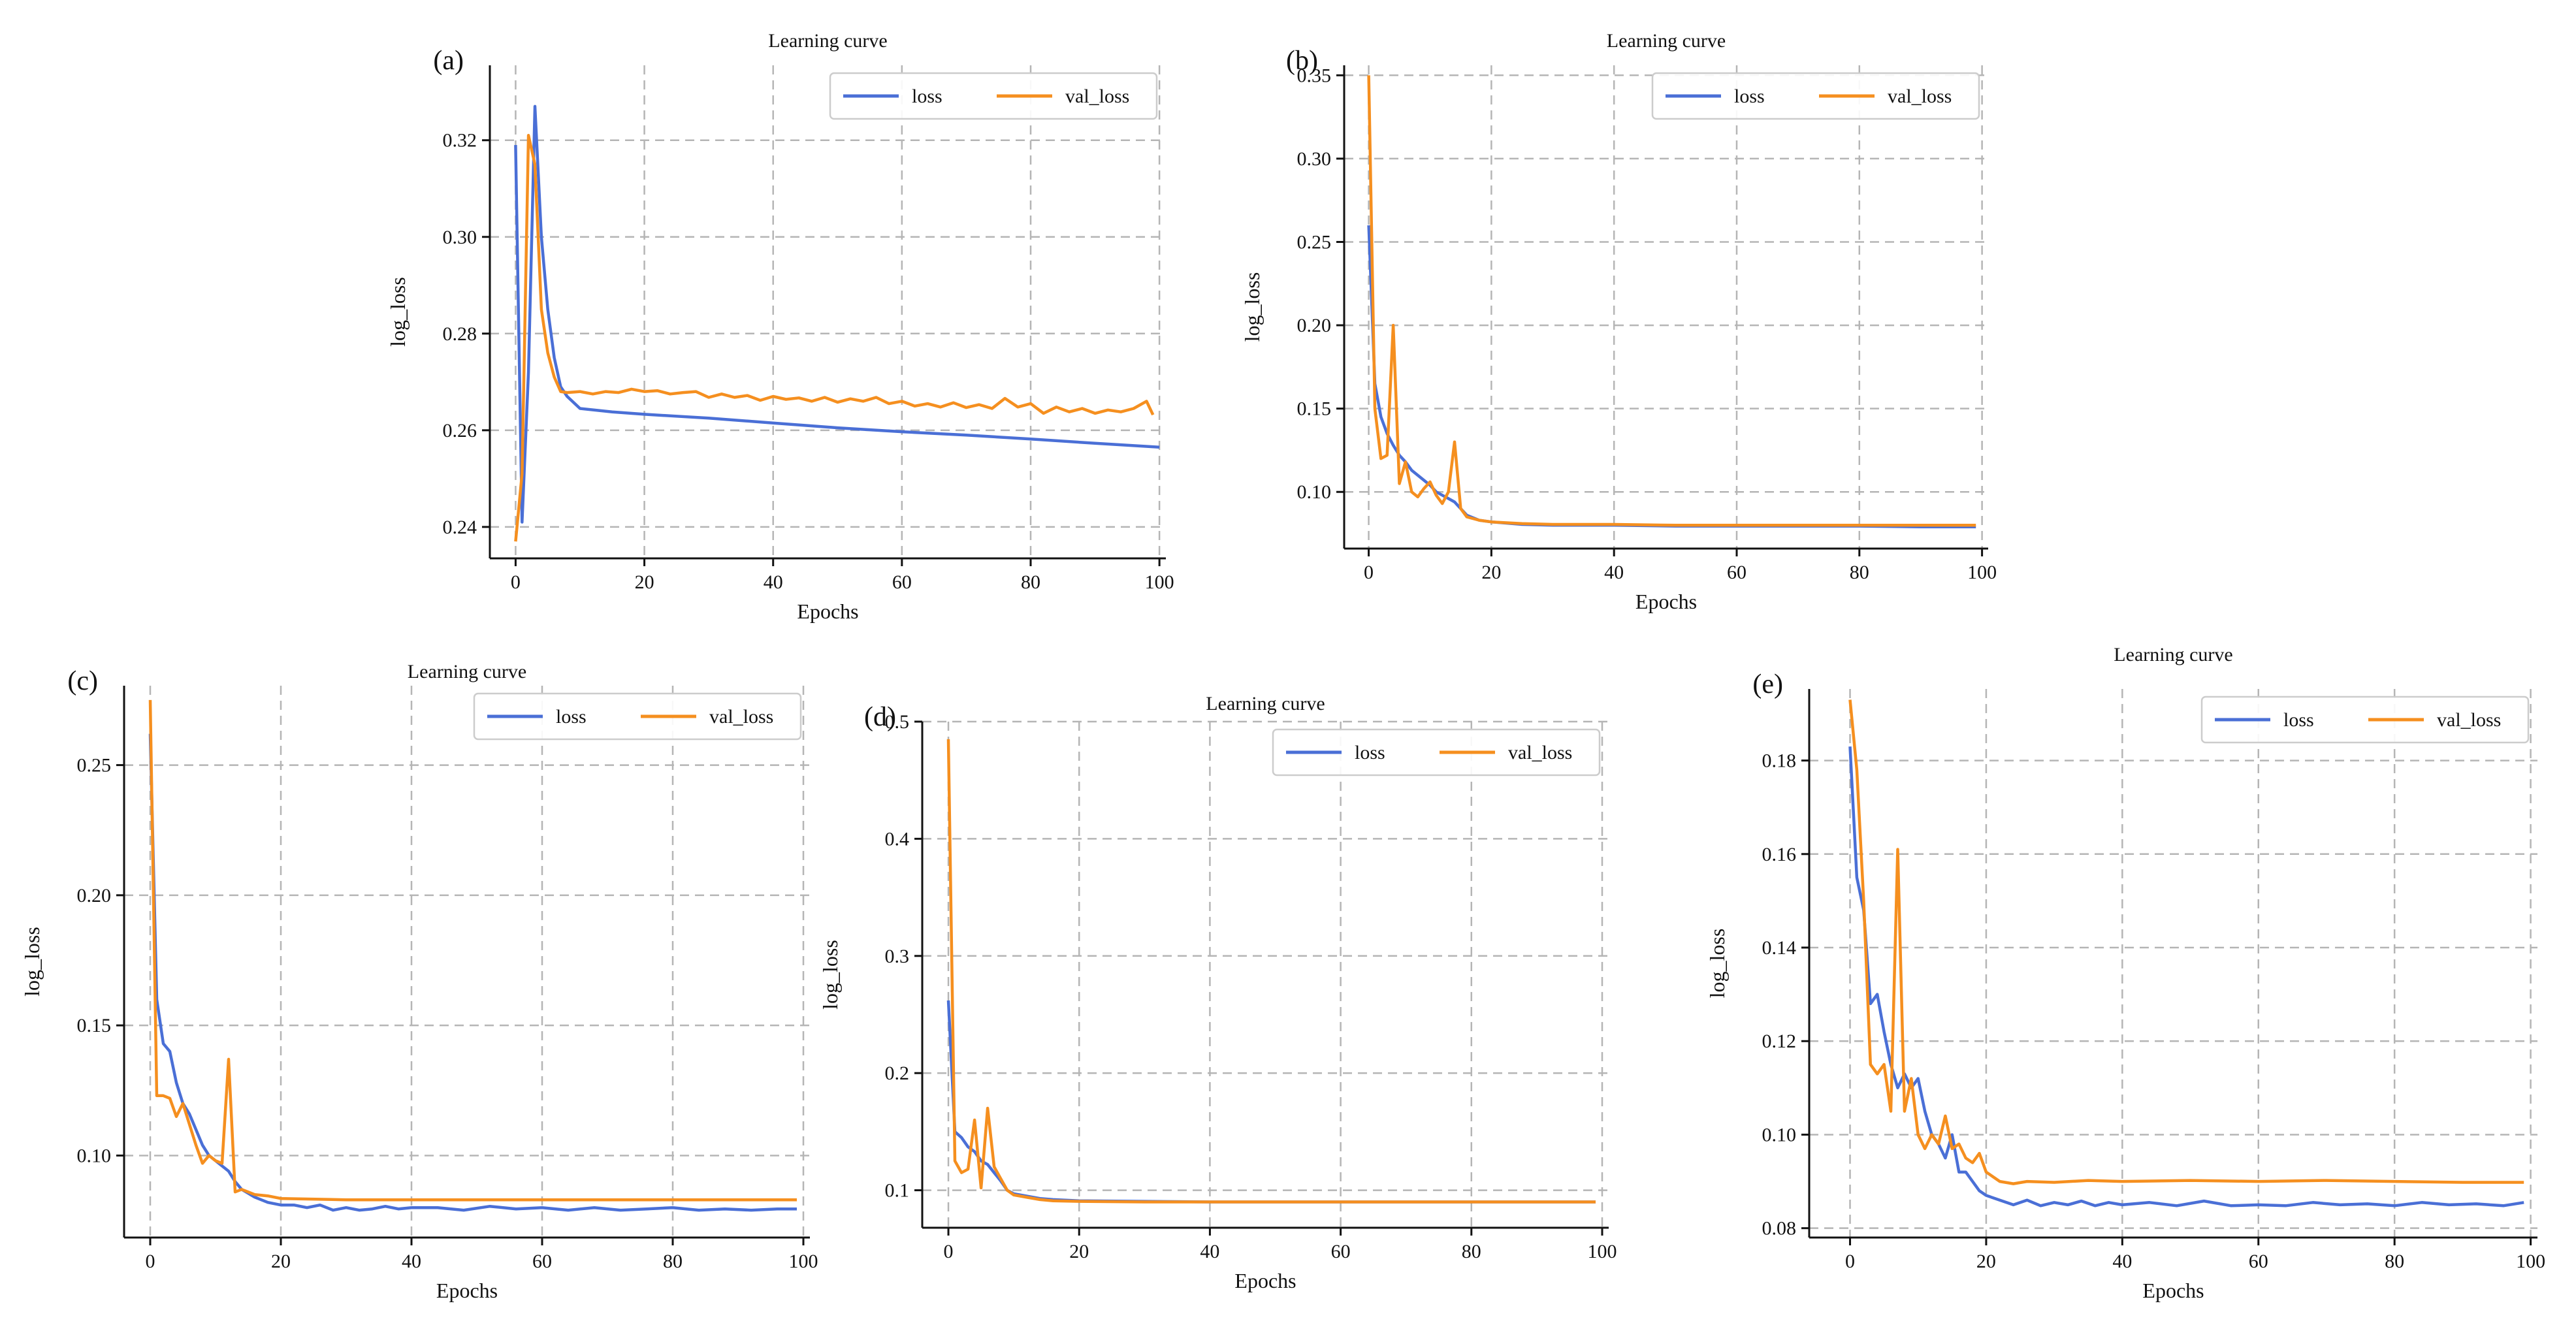  I want to click on panel-label: (a), so click(448, 61).